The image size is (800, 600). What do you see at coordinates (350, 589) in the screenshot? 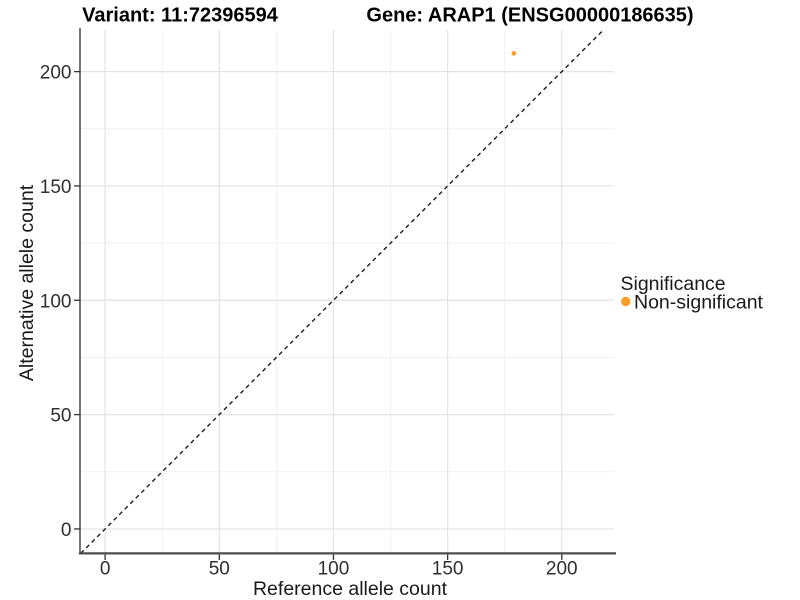
I see `x-axis-label: Reference allele count` at bounding box center [350, 589].